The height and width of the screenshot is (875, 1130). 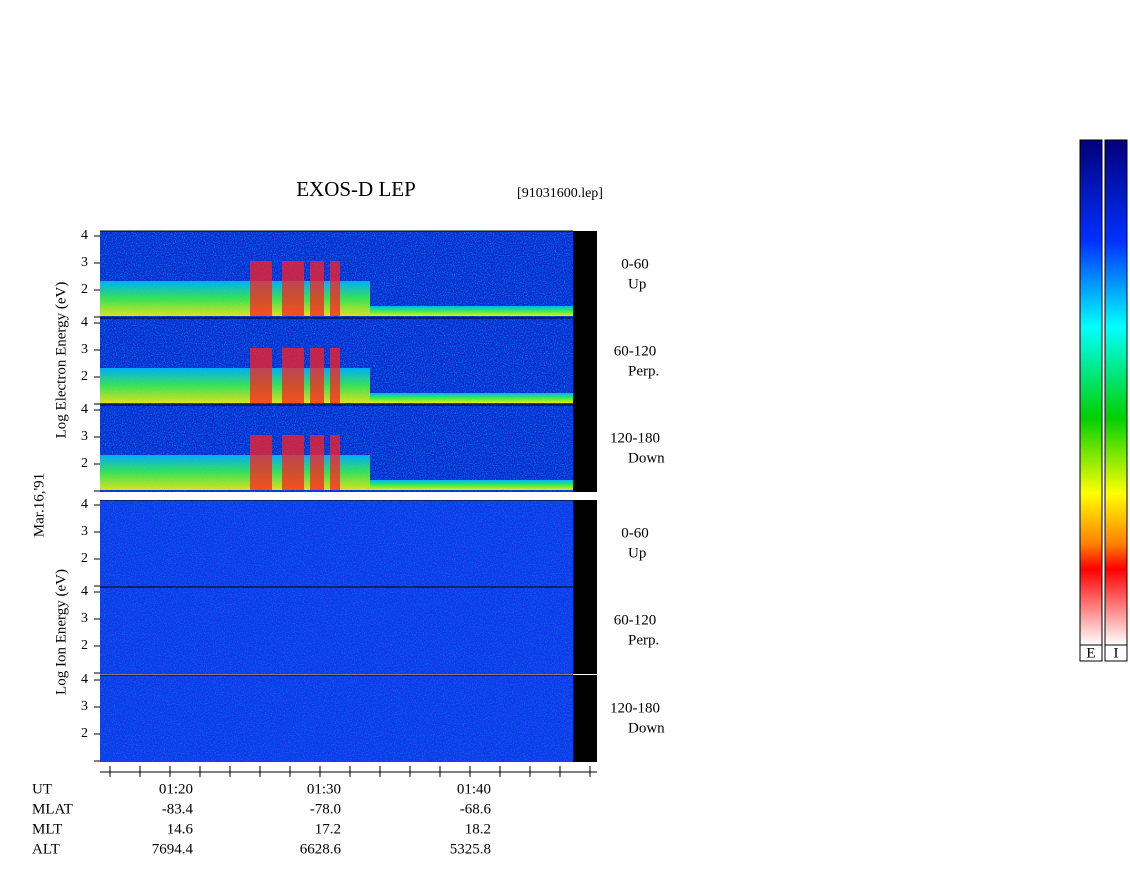 I want to click on colorbar-label: E, so click(x=1090, y=653).